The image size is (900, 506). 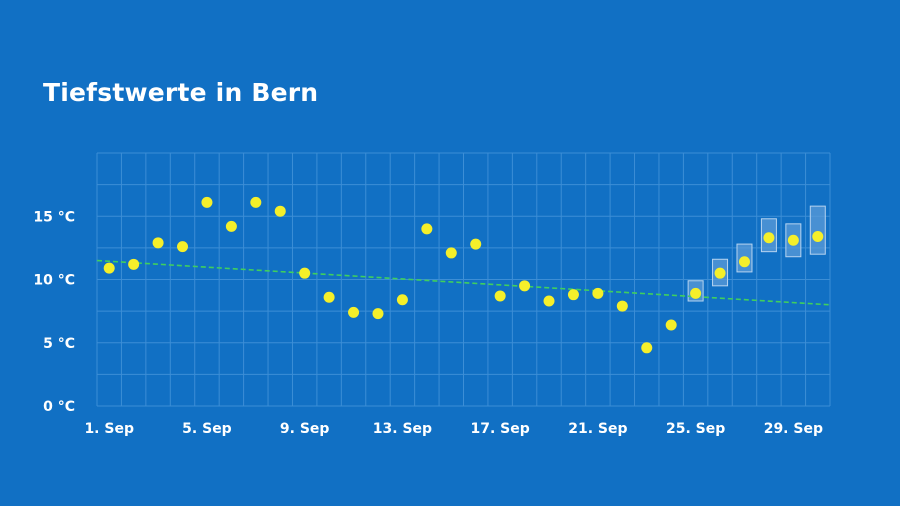 What do you see at coordinates (54, 312) in the screenshot?
I see `y-axis-ticks: 0 °C 5 °C 10 °C 15 °C` at bounding box center [54, 312].